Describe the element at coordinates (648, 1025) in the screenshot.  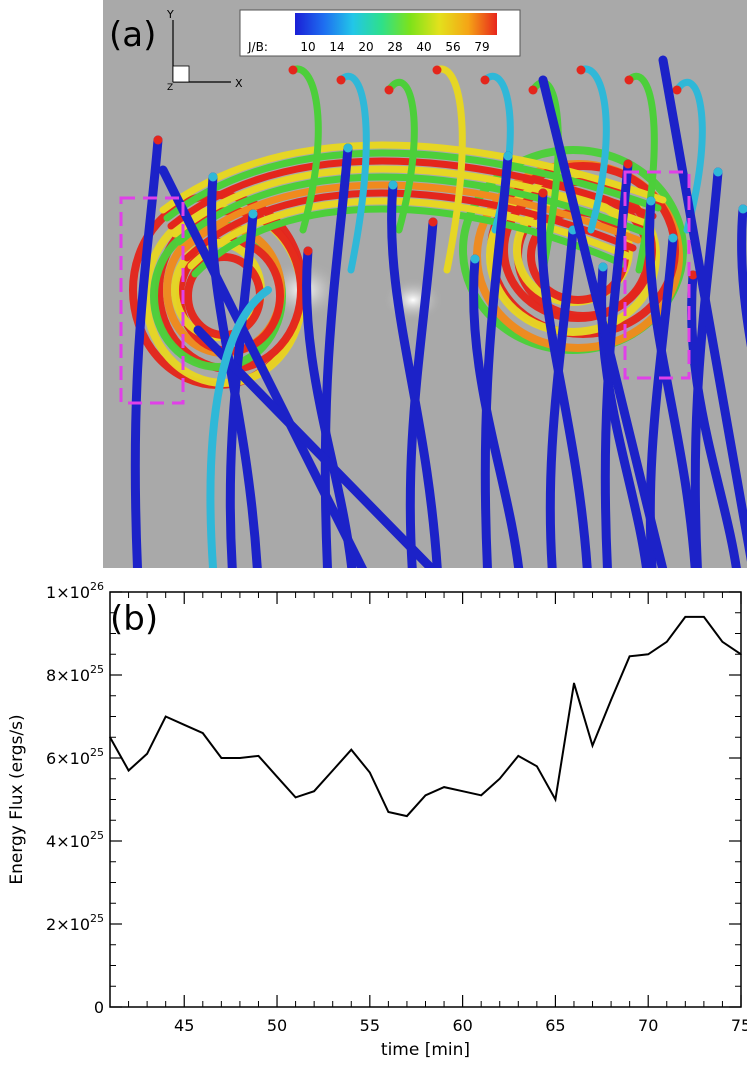
I see `x-tick-label-70: 70` at that location.